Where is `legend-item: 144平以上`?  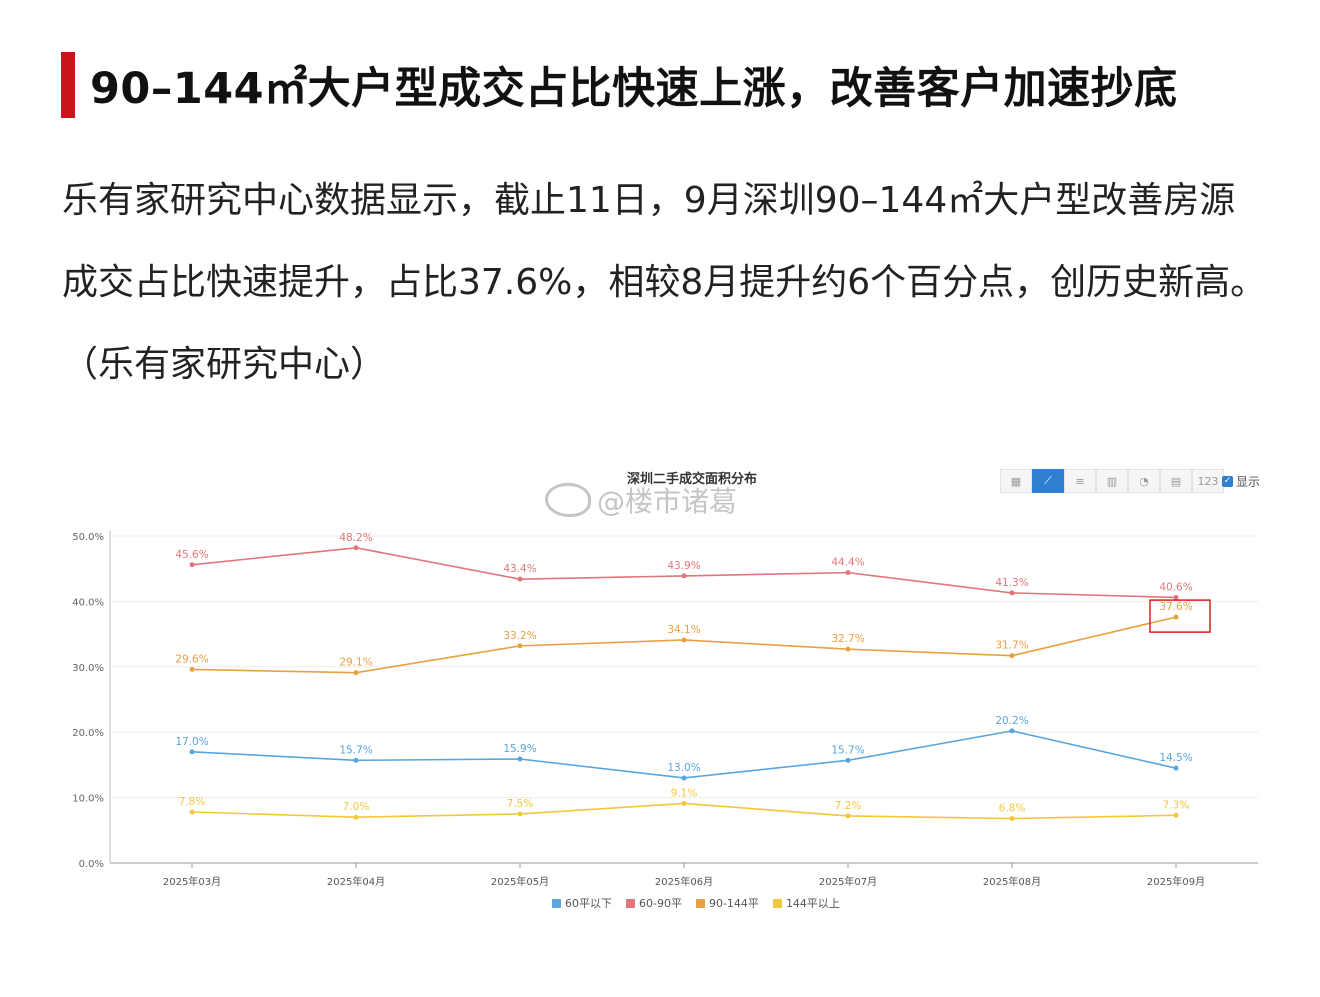
legend-item: 144平以上 is located at coordinates (806, 903).